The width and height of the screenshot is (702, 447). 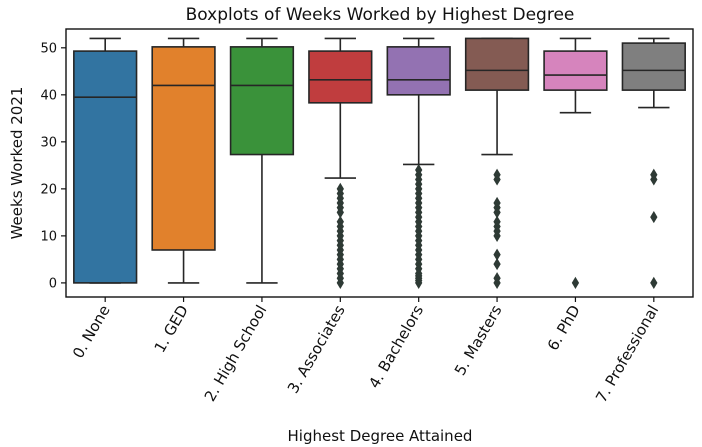 What do you see at coordinates (564, 328) in the screenshot?
I see `x-tick-label: 6. PhD` at bounding box center [564, 328].